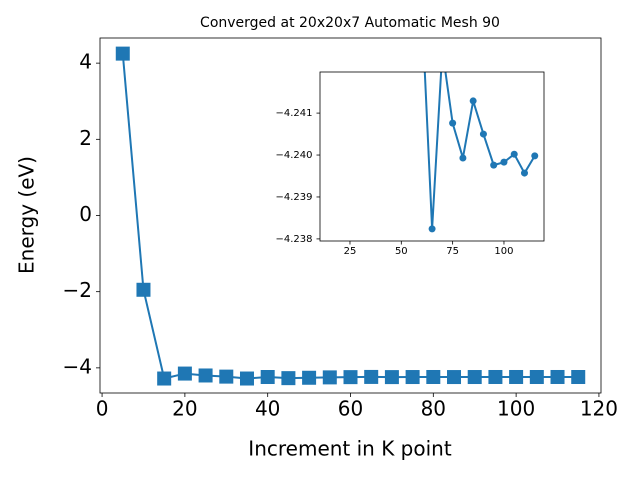  I want to click on x-tick-label: 40, so click(267, 409).